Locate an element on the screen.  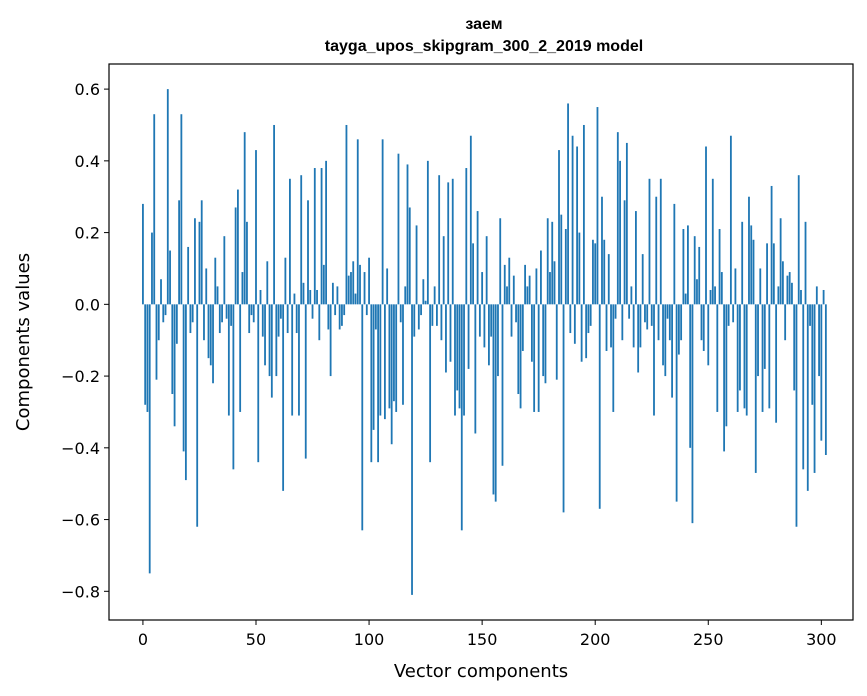
x-tick-label: 150 is located at coordinates (482, 639).